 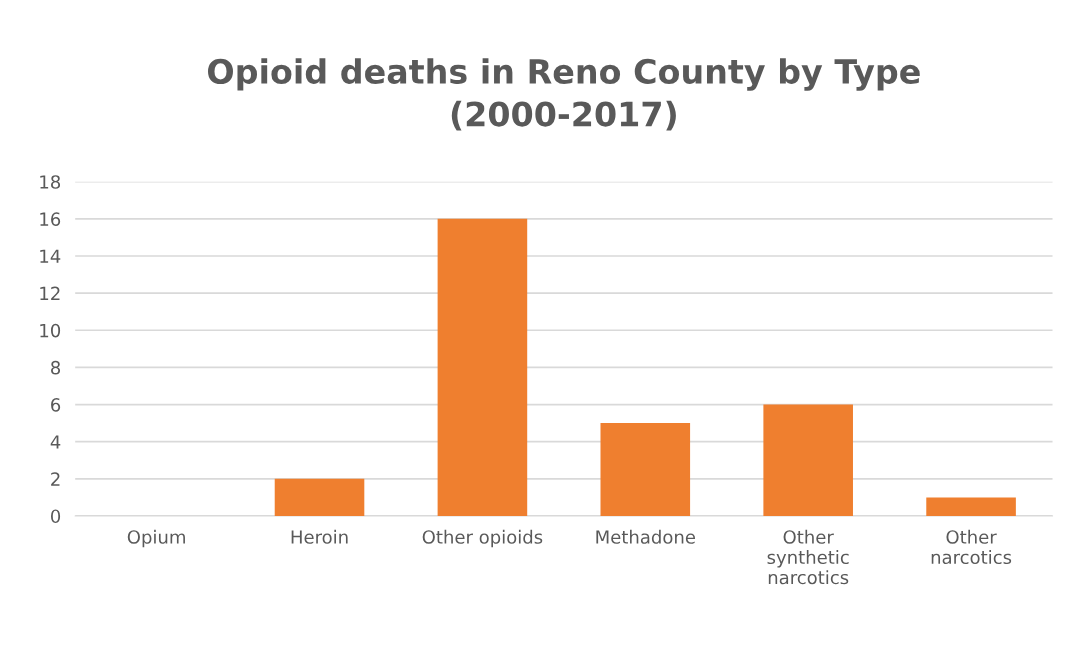 What do you see at coordinates (482, 538) in the screenshot?
I see `x-tick-label: Other opioids` at bounding box center [482, 538].